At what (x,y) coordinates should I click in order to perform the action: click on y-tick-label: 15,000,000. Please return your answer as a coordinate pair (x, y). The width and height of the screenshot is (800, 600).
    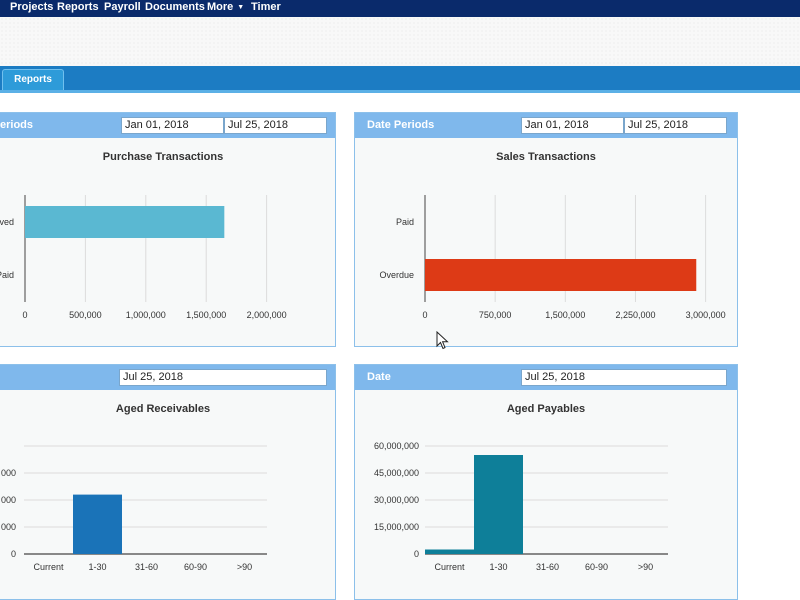
    Looking at the image, I should click on (396, 527).